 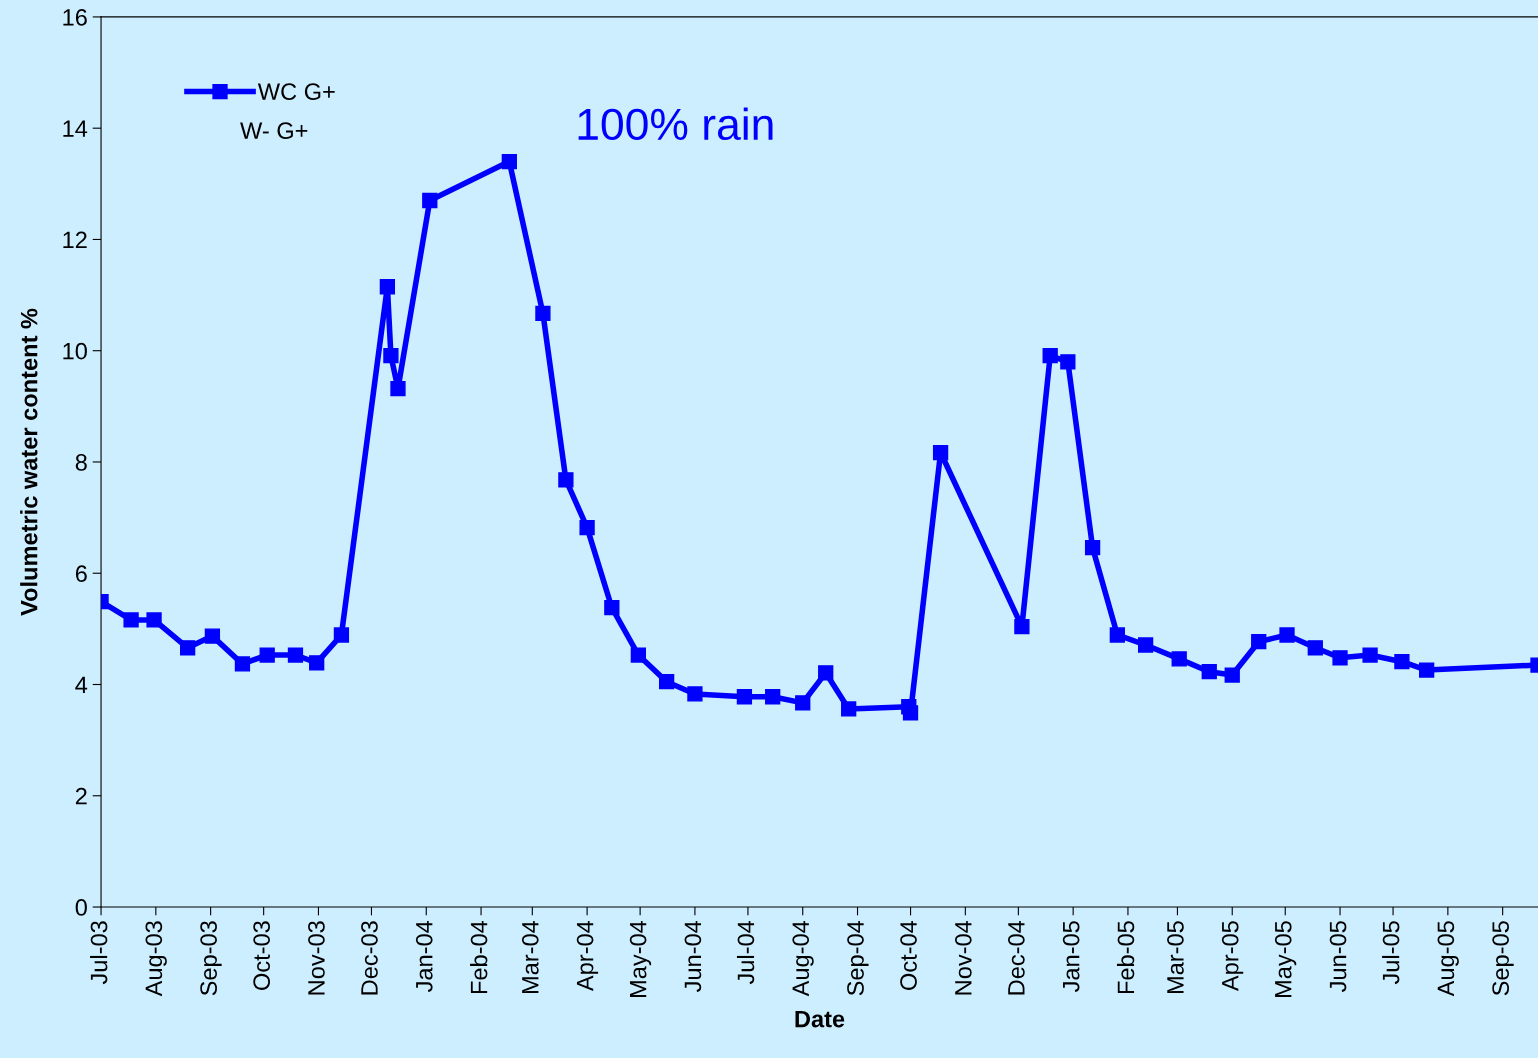 I want to click on legend-label: WC G+, so click(x=296, y=92).